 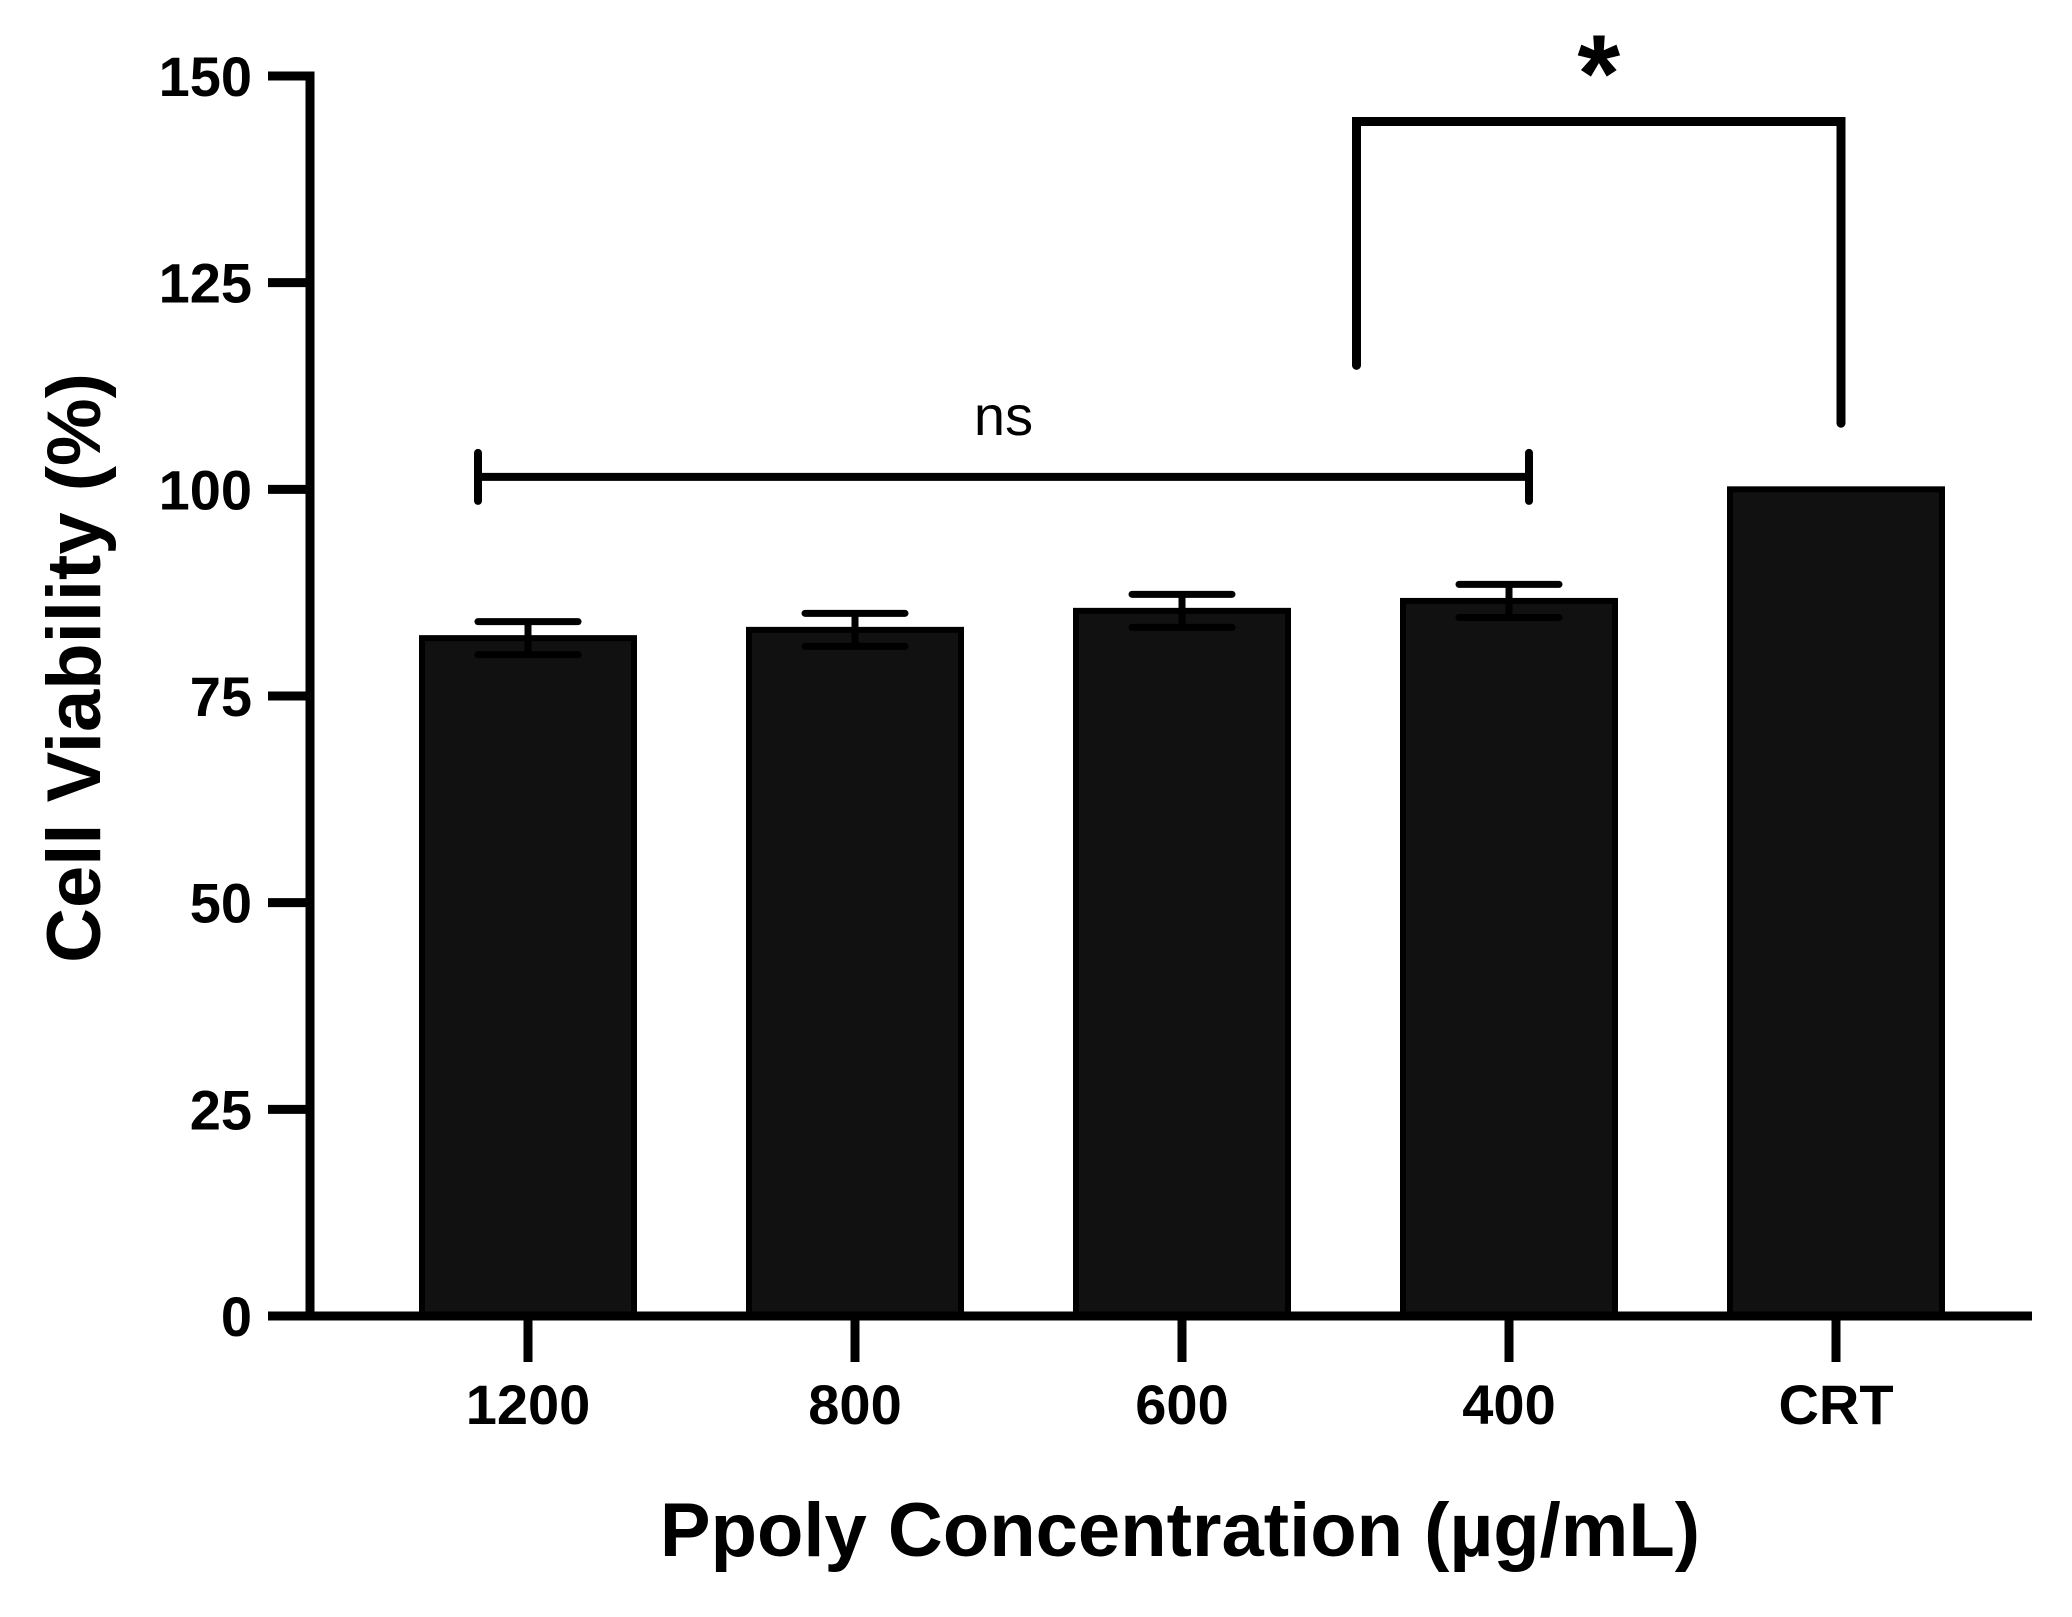 What do you see at coordinates (221, 903) in the screenshot?
I see `y-tick-label: 50` at bounding box center [221, 903].